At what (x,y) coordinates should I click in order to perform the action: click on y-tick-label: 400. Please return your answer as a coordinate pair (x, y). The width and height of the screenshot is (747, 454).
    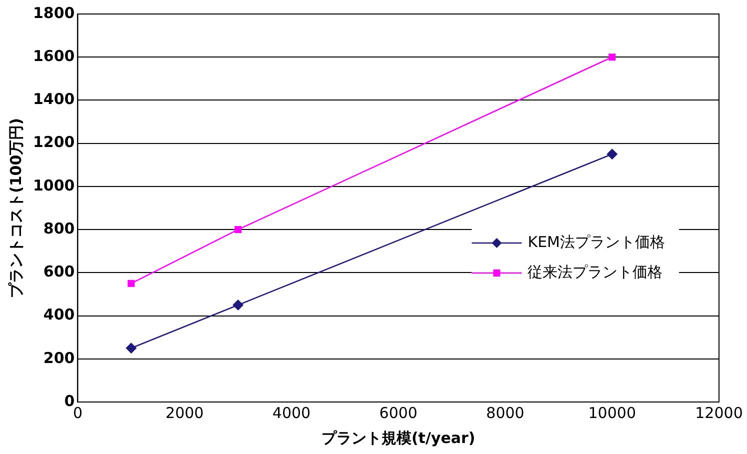
    Looking at the image, I should click on (59, 315).